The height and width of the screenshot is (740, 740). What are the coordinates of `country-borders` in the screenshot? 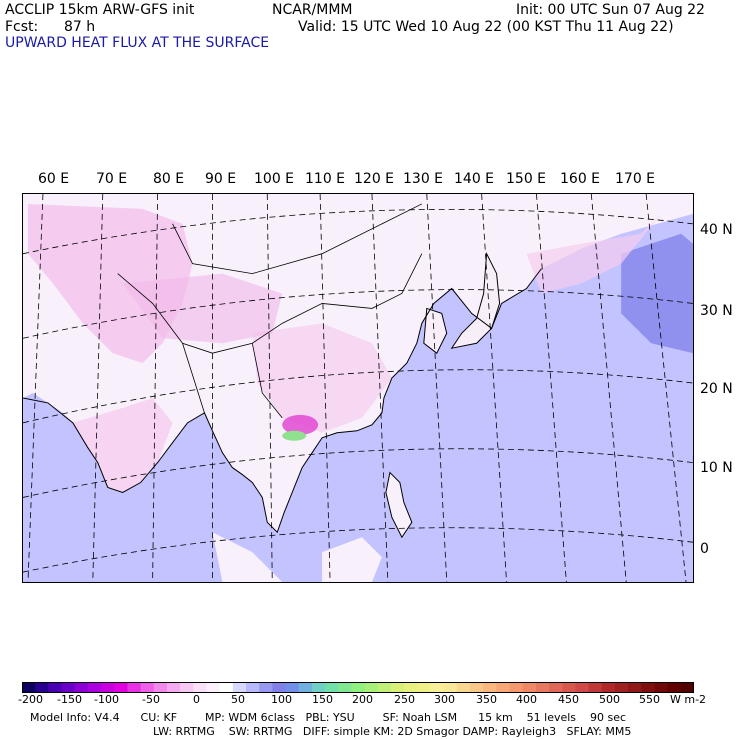 It's located at (270, 311).